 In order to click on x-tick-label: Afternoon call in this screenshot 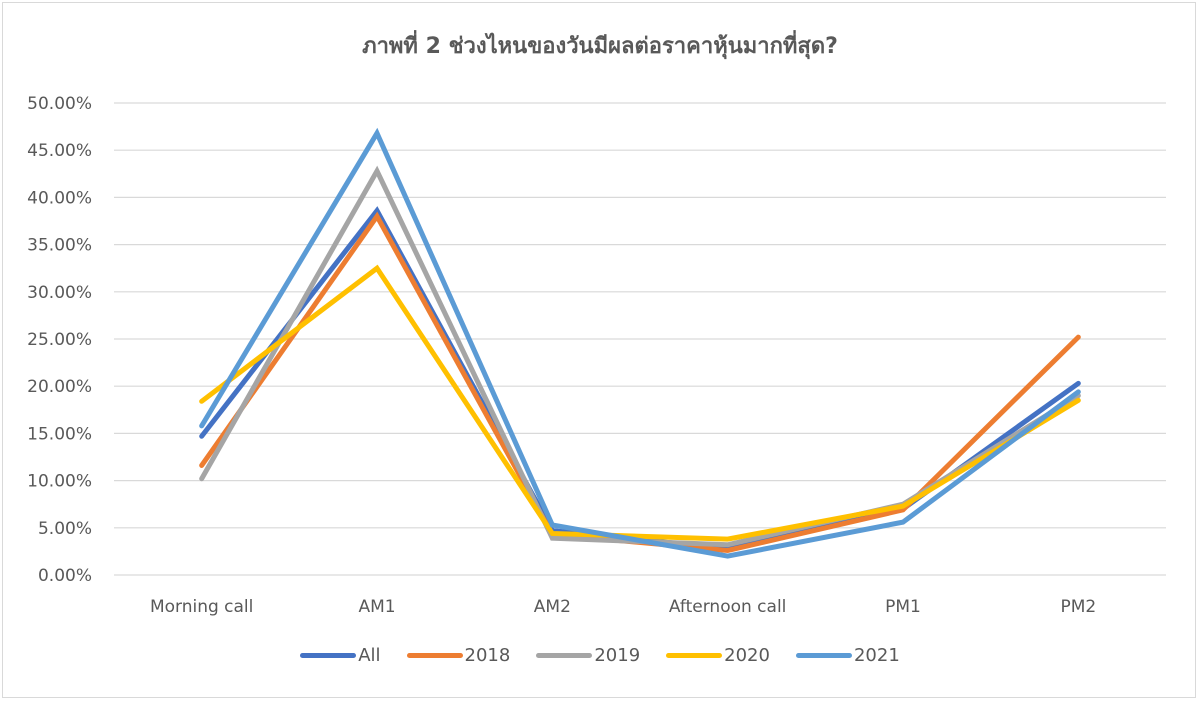, I will do `click(728, 607)`.